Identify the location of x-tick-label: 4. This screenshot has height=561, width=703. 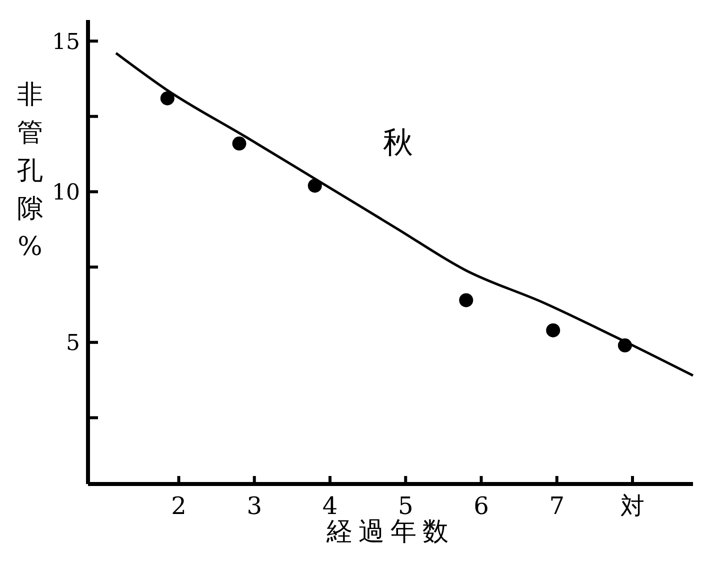
(330, 506).